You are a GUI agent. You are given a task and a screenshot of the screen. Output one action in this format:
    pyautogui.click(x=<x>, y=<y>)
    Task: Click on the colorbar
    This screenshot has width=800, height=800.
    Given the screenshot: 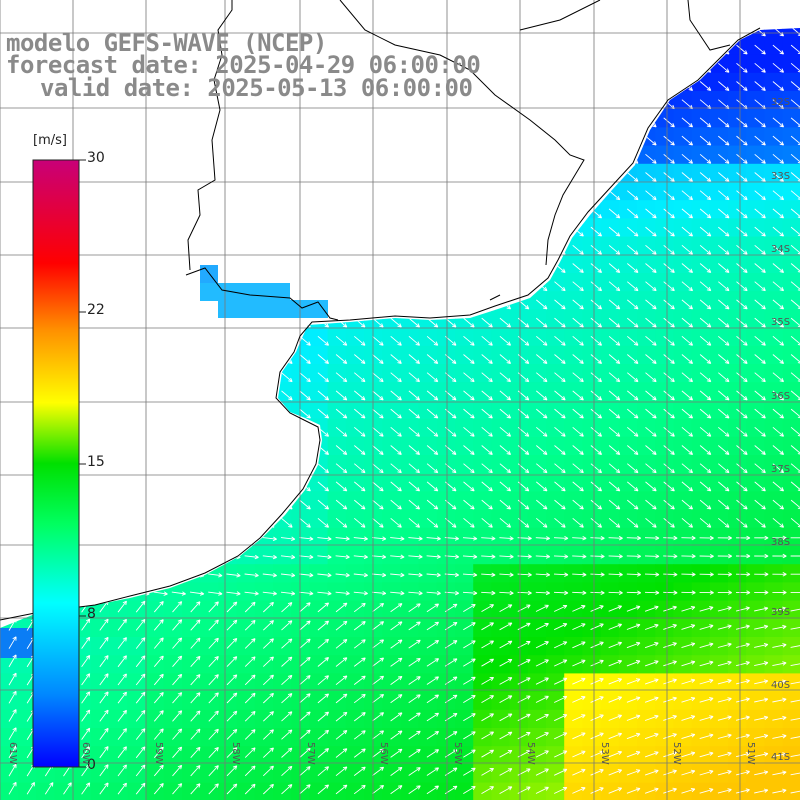 What is the action you would take?
    pyautogui.click(x=59, y=463)
    